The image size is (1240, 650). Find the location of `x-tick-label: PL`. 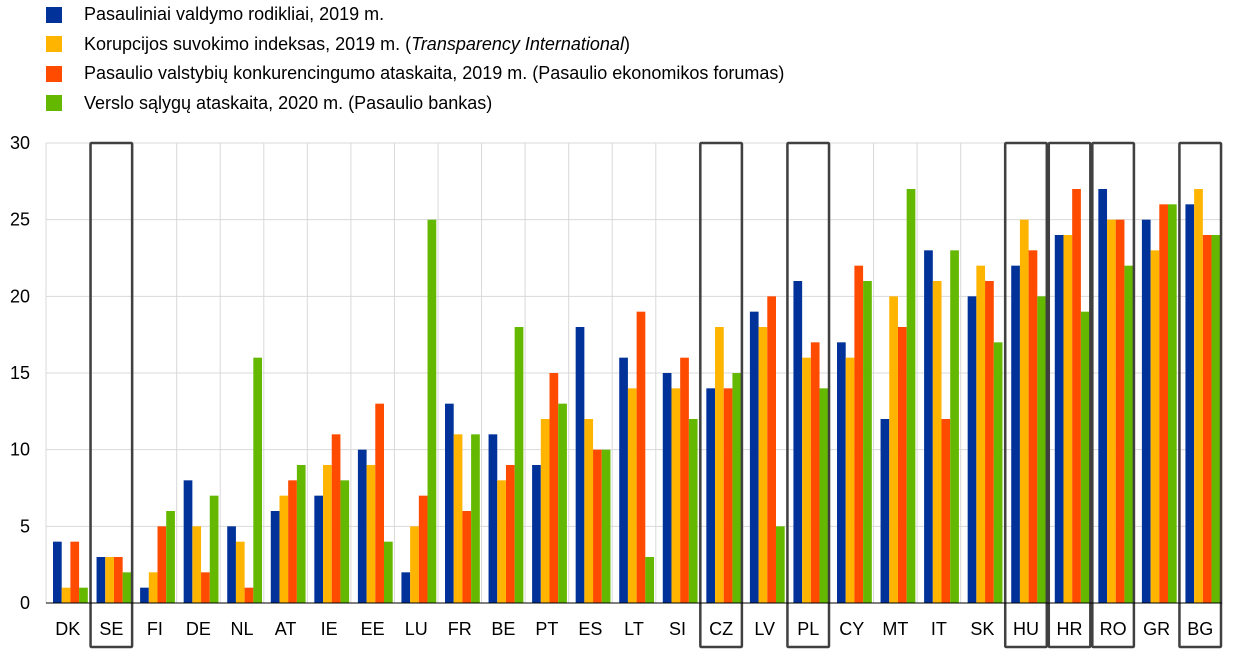

x-tick-label: PL is located at coordinates (808, 629).